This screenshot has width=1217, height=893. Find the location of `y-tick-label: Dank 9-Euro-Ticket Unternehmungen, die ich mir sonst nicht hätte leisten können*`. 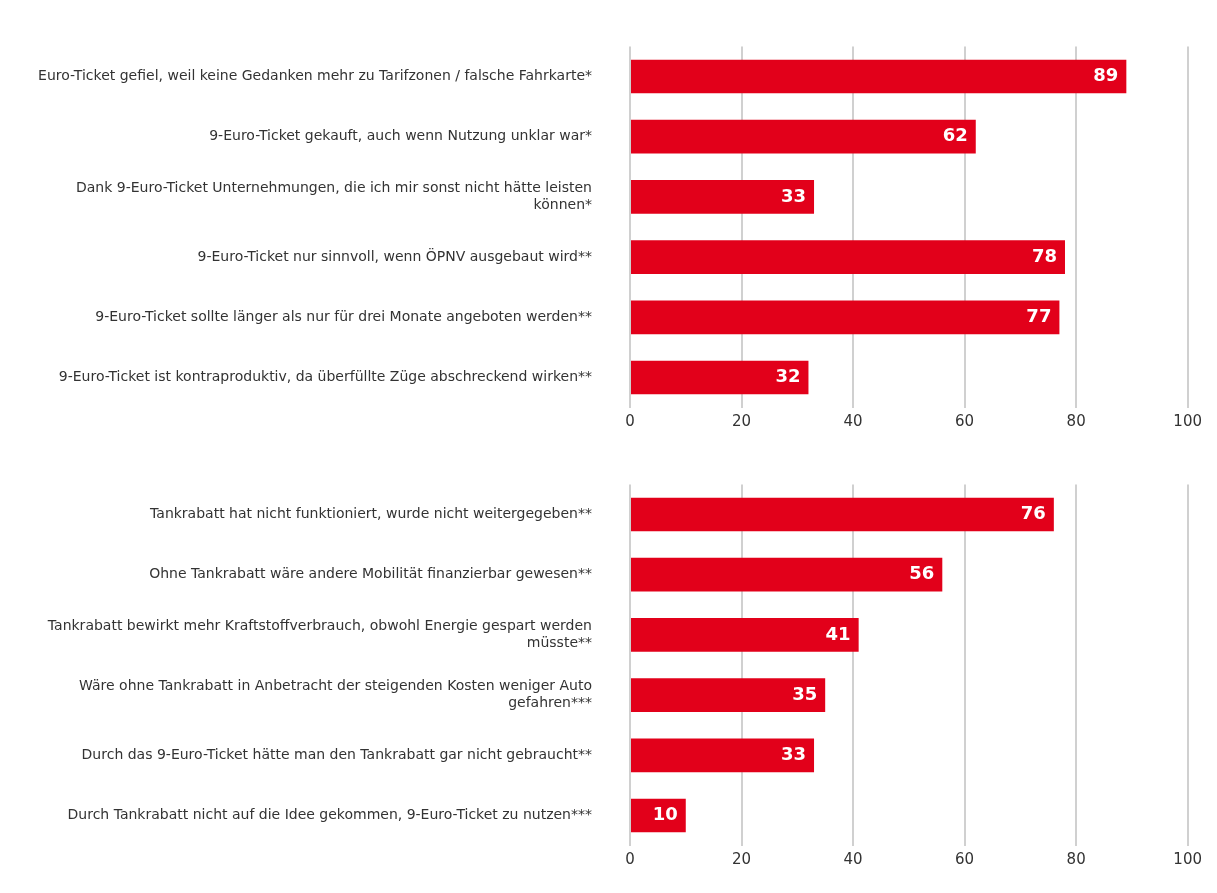

y-tick-label: Dank 9-Euro-Ticket Unternehmungen, die ich mir sonst nicht hätte leisten können* is located at coordinates (333, 195).